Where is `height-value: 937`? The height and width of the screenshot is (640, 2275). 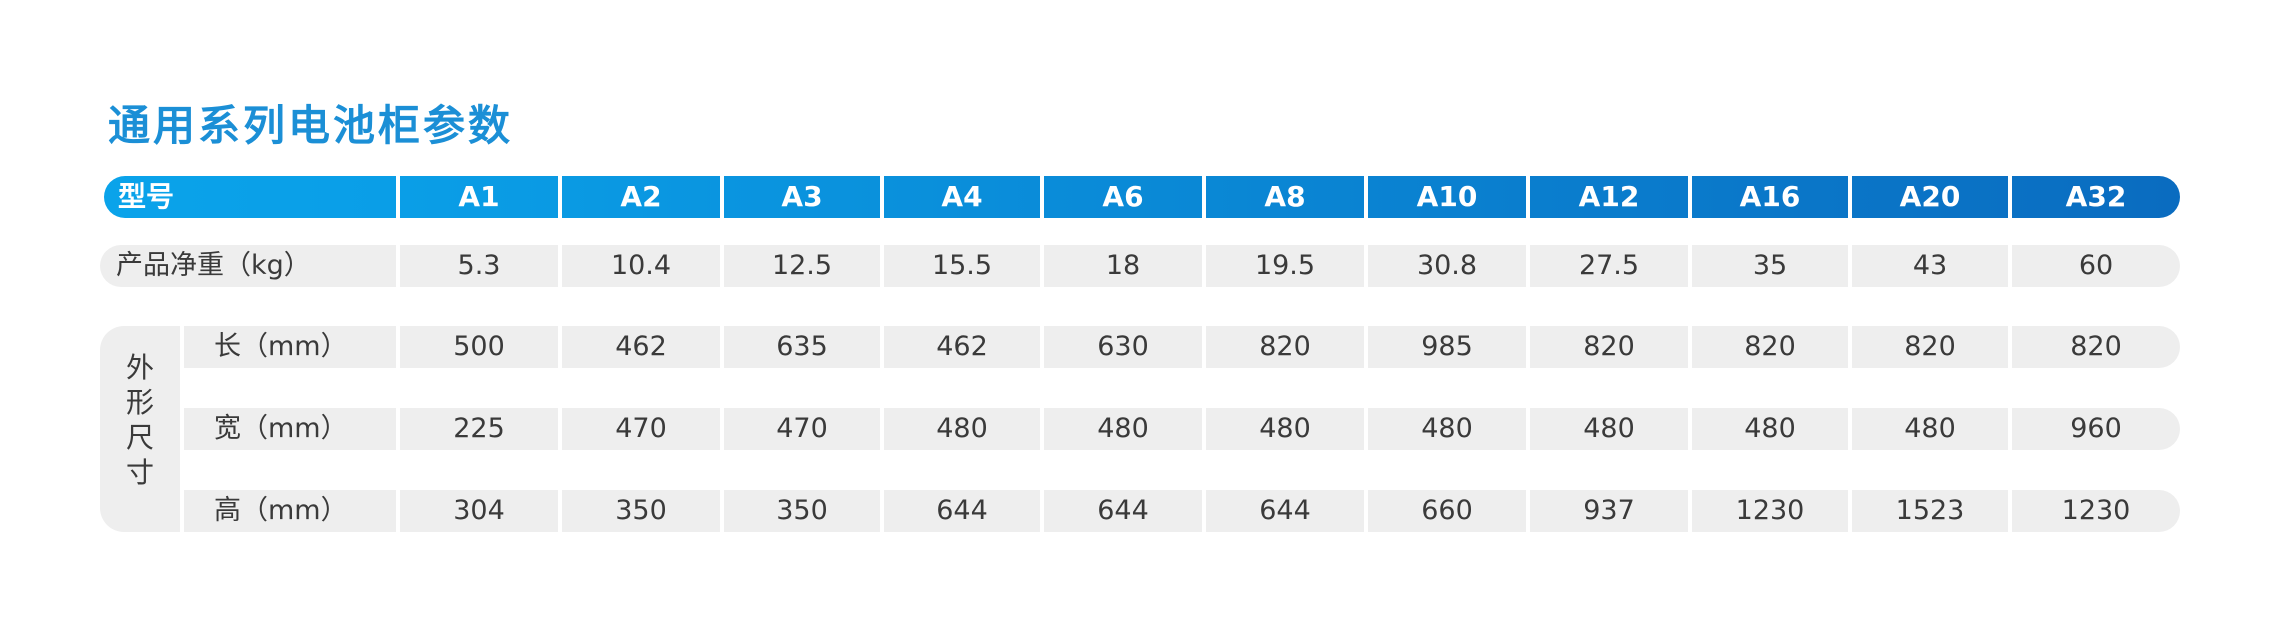 height-value: 937 is located at coordinates (1609, 511).